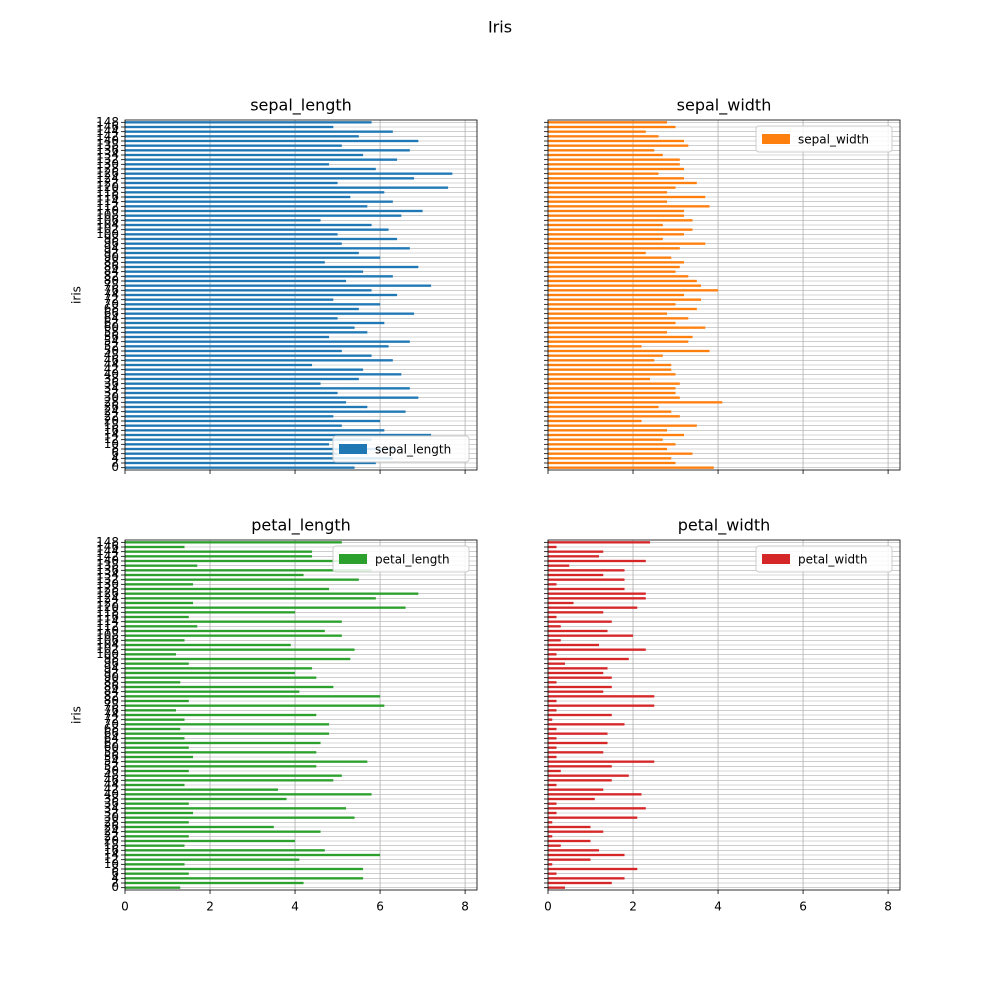 This screenshot has width=1000, height=1004. What do you see at coordinates (401, 559) in the screenshot?
I see `legend-box` at bounding box center [401, 559].